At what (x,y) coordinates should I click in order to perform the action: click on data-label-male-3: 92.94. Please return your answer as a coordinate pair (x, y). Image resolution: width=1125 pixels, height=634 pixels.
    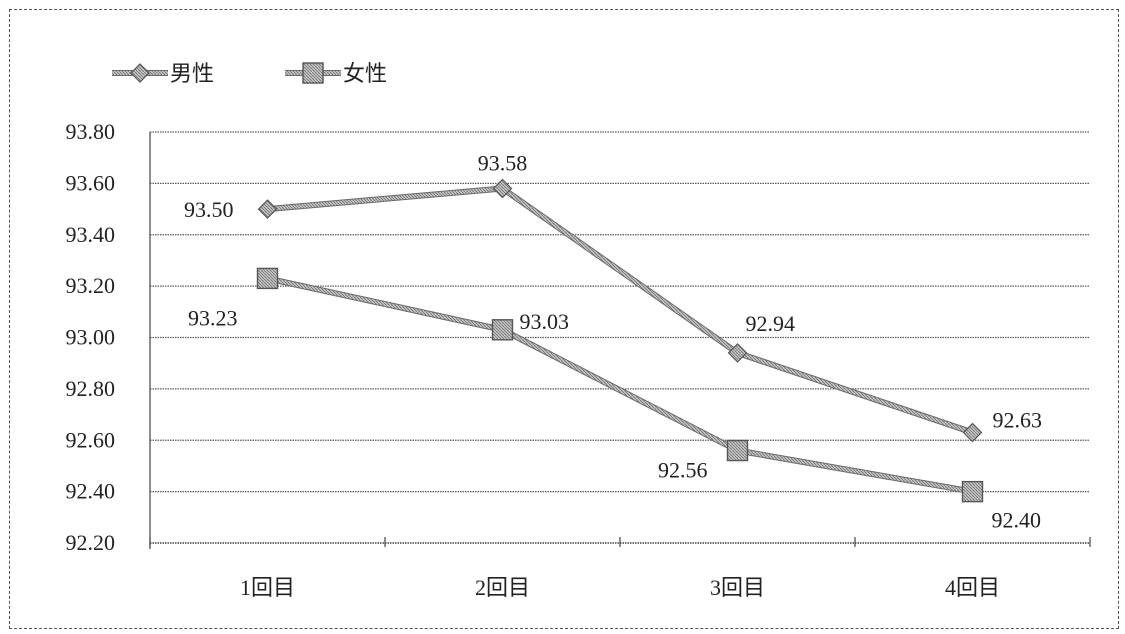
    Looking at the image, I should click on (771, 323).